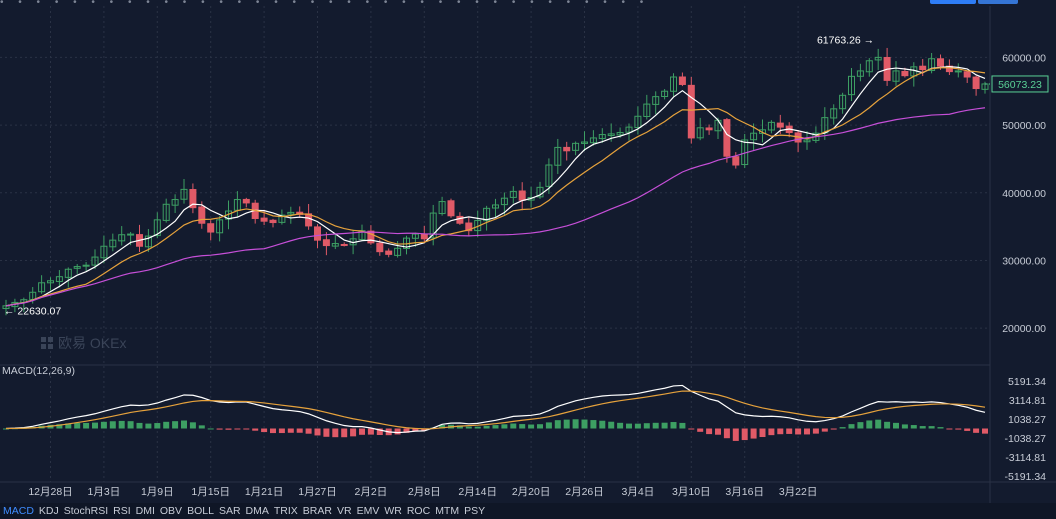 Image resolution: width=1056 pixels, height=519 pixels. Describe the element at coordinates (200, 511) in the screenshot. I see `indicator-tab-boll: BOLL` at that location.